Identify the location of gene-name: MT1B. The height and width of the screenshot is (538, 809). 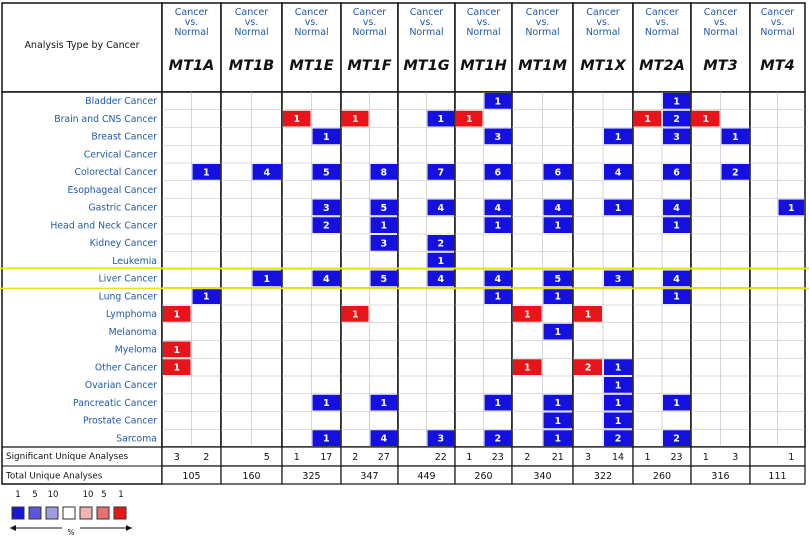
(251, 66).